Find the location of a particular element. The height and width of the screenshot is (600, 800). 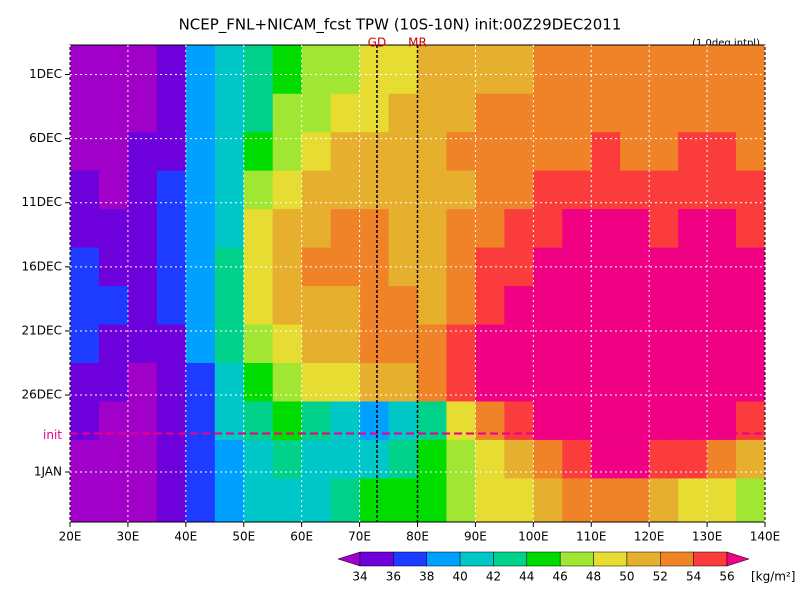

colorbar-label: 52 is located at coordinates (660, 577).